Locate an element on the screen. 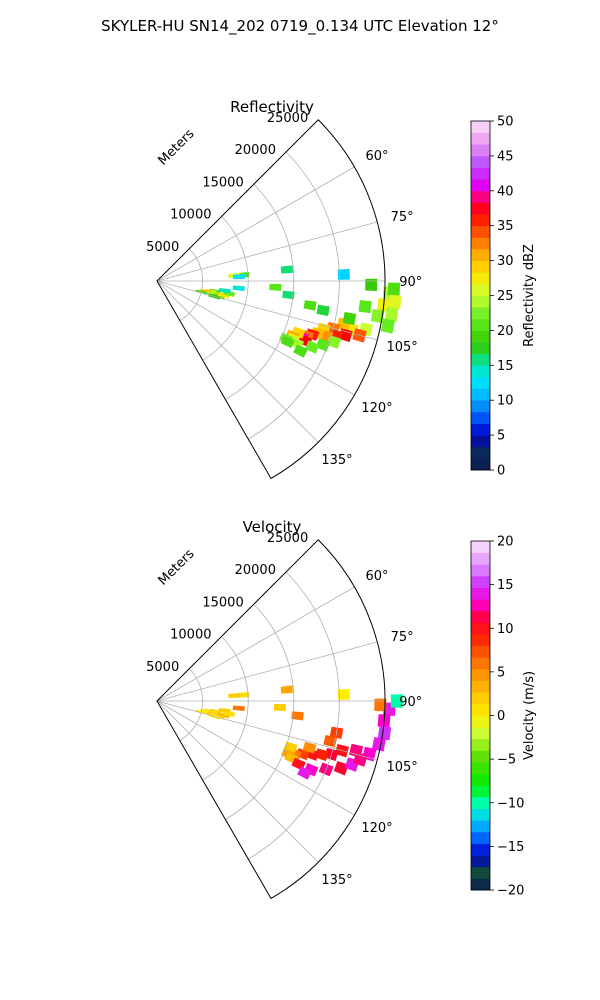 The image size is (600, 1000). sector-frame is located at coordinates (271, 719).